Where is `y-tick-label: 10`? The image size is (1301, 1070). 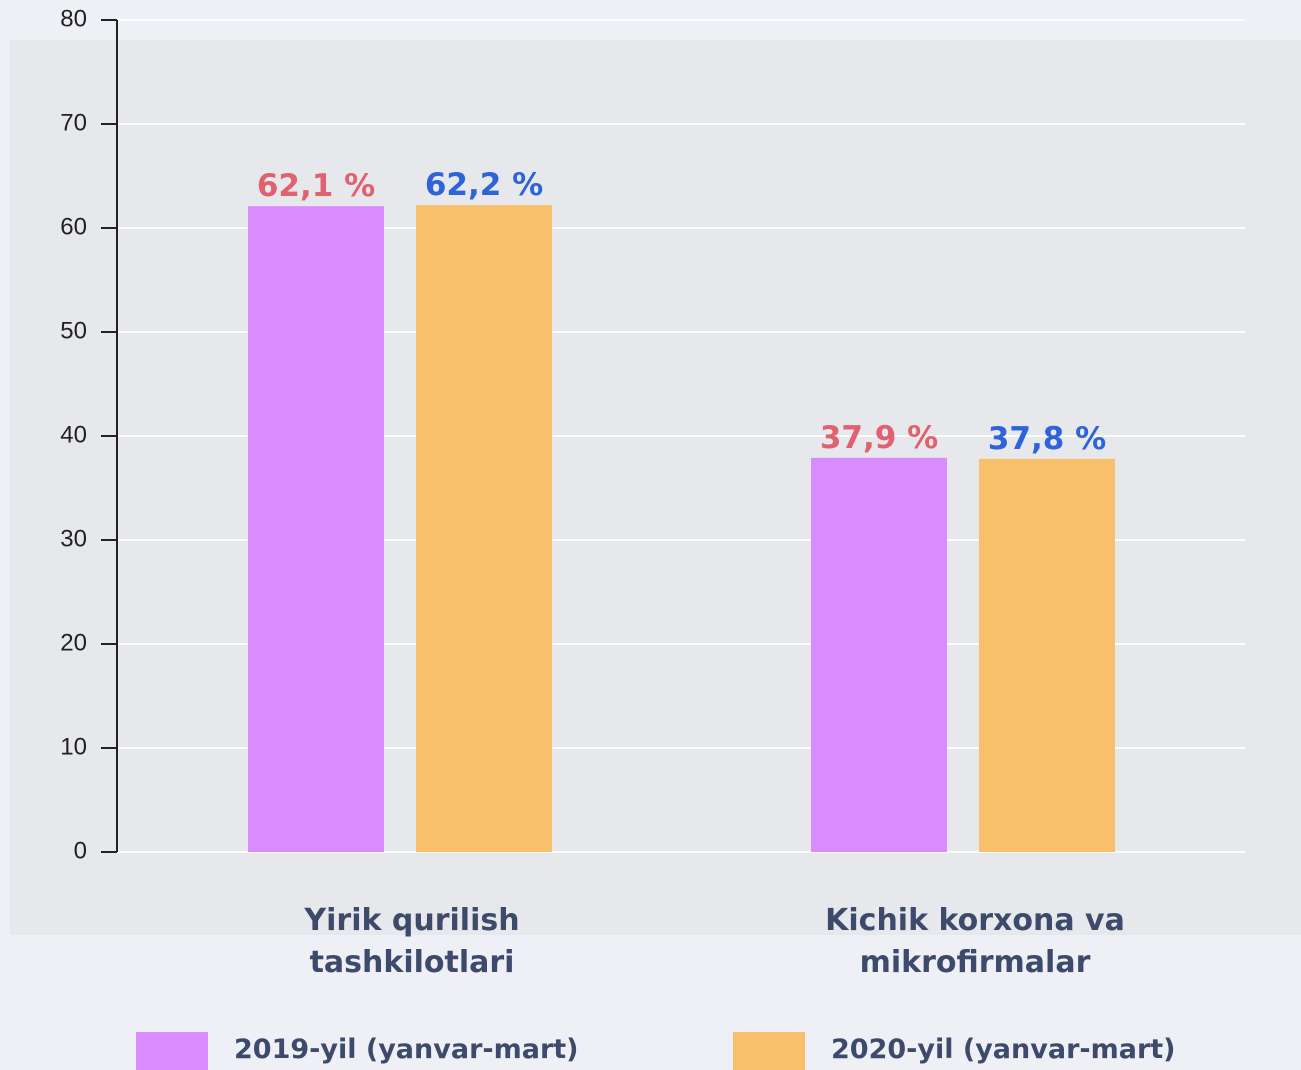
y-tick-label: 10 is located at coordinates (73, 746).